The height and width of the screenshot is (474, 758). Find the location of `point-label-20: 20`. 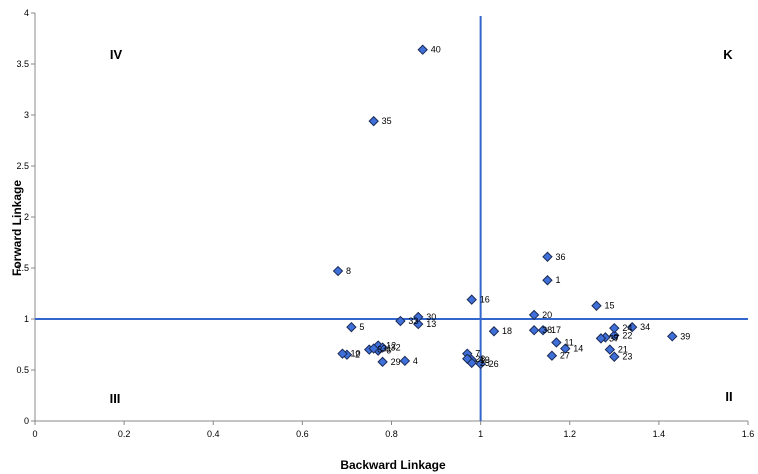

point-label-20: 20 is located at coordinates (547, 315).